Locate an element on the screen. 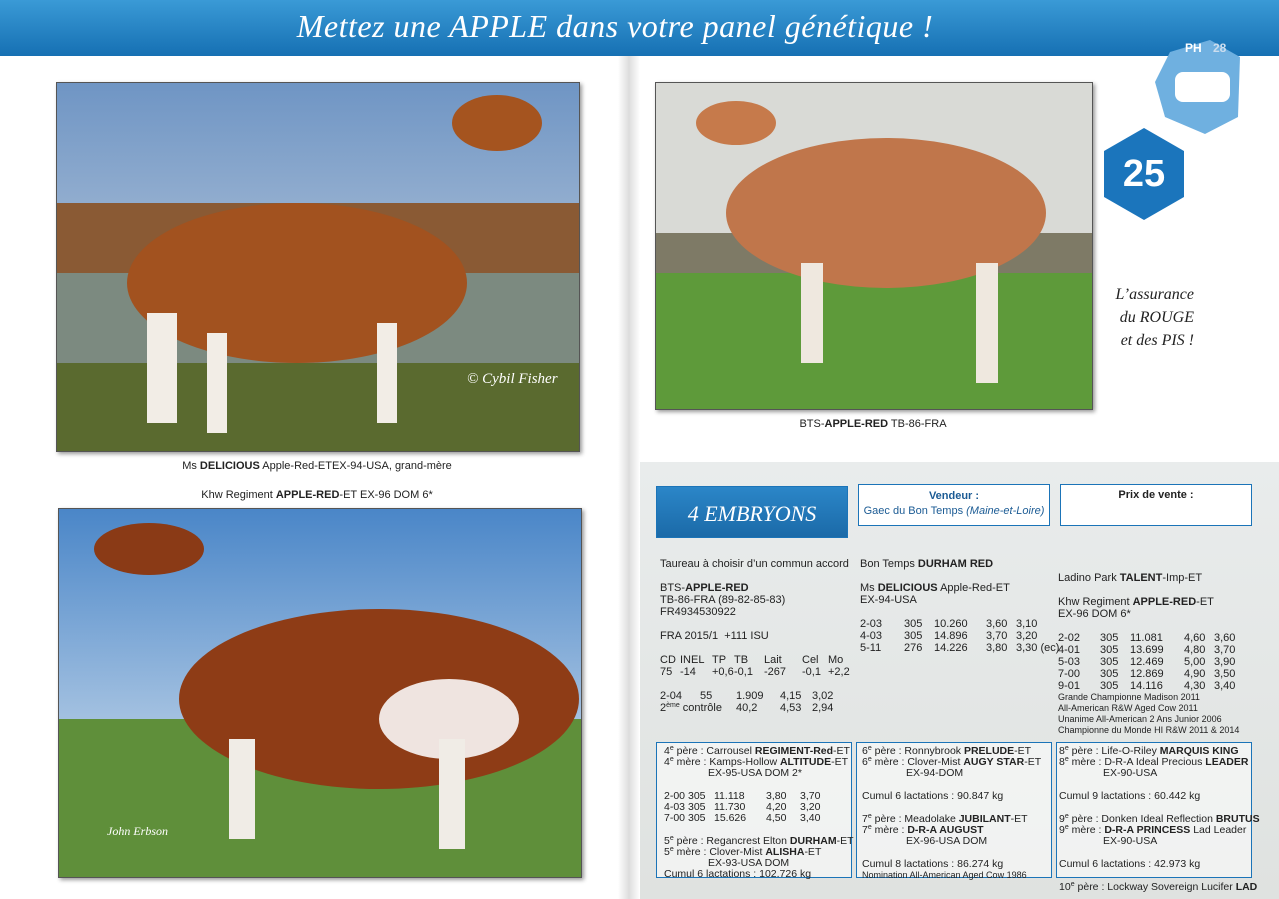 The width and height of the screenshot is (1279, 899). photo-credit: John Erbson is located at coordinates (137, 831).